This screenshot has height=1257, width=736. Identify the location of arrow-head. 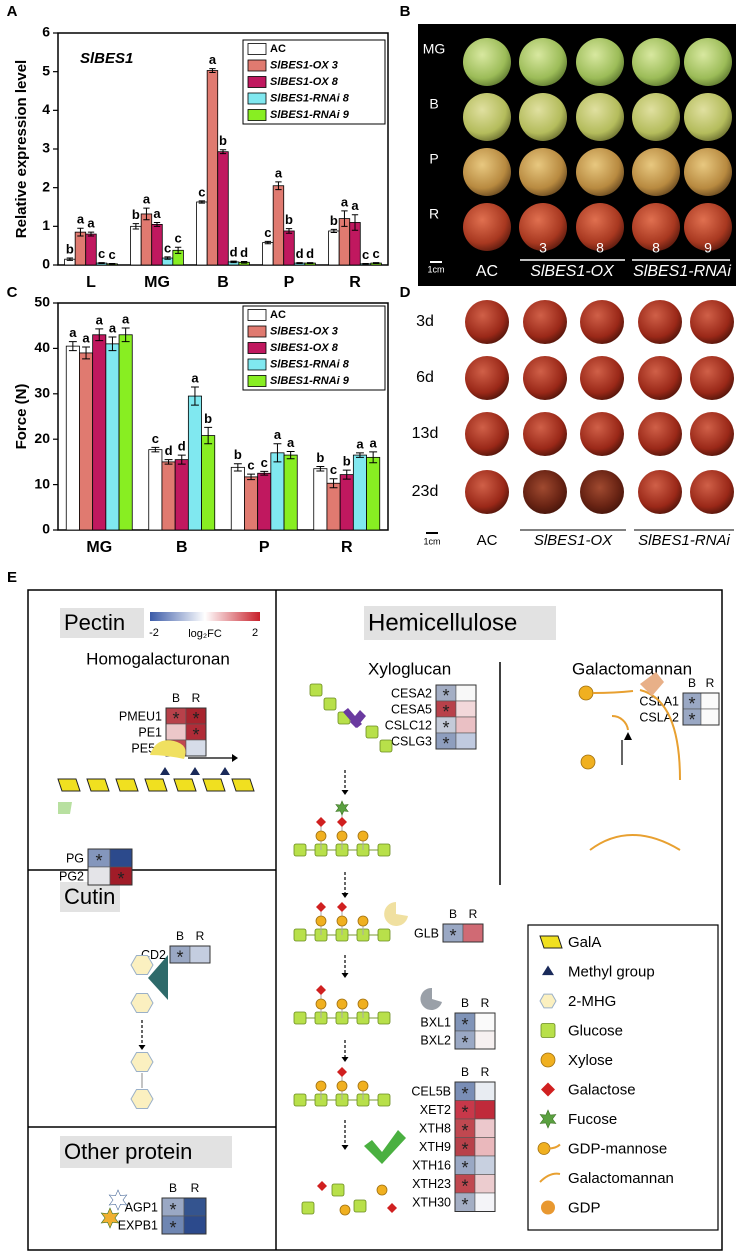
(345, 895).